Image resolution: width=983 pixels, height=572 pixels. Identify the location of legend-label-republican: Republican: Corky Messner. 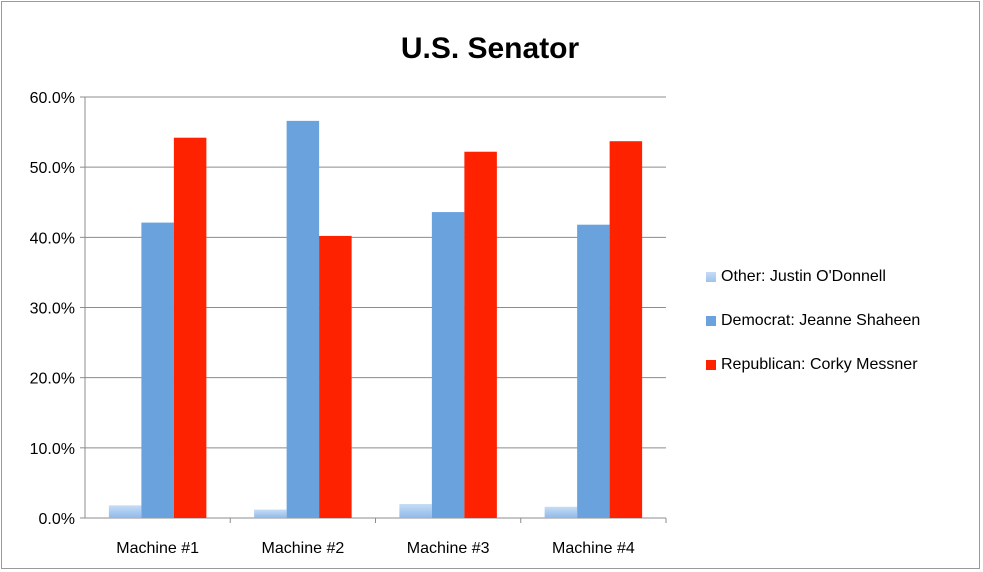
(819, 364).